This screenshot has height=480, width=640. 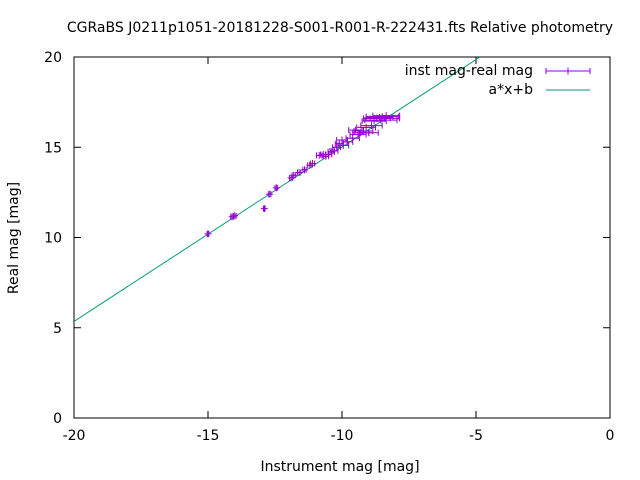 I want to click on x-tick-label: -20, so click(x=74, y=436).